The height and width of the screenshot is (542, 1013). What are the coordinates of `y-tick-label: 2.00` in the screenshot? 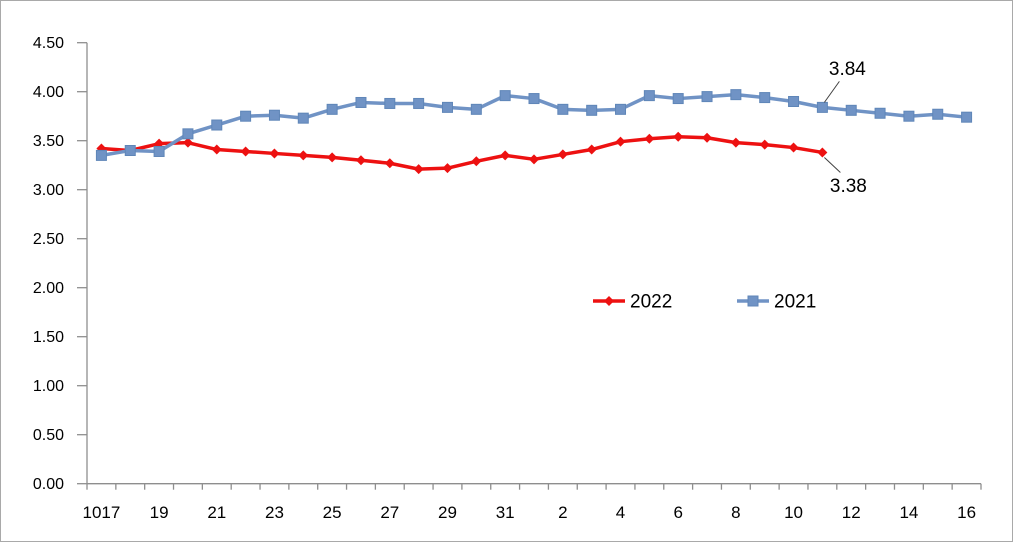 It's located at (48, 288).